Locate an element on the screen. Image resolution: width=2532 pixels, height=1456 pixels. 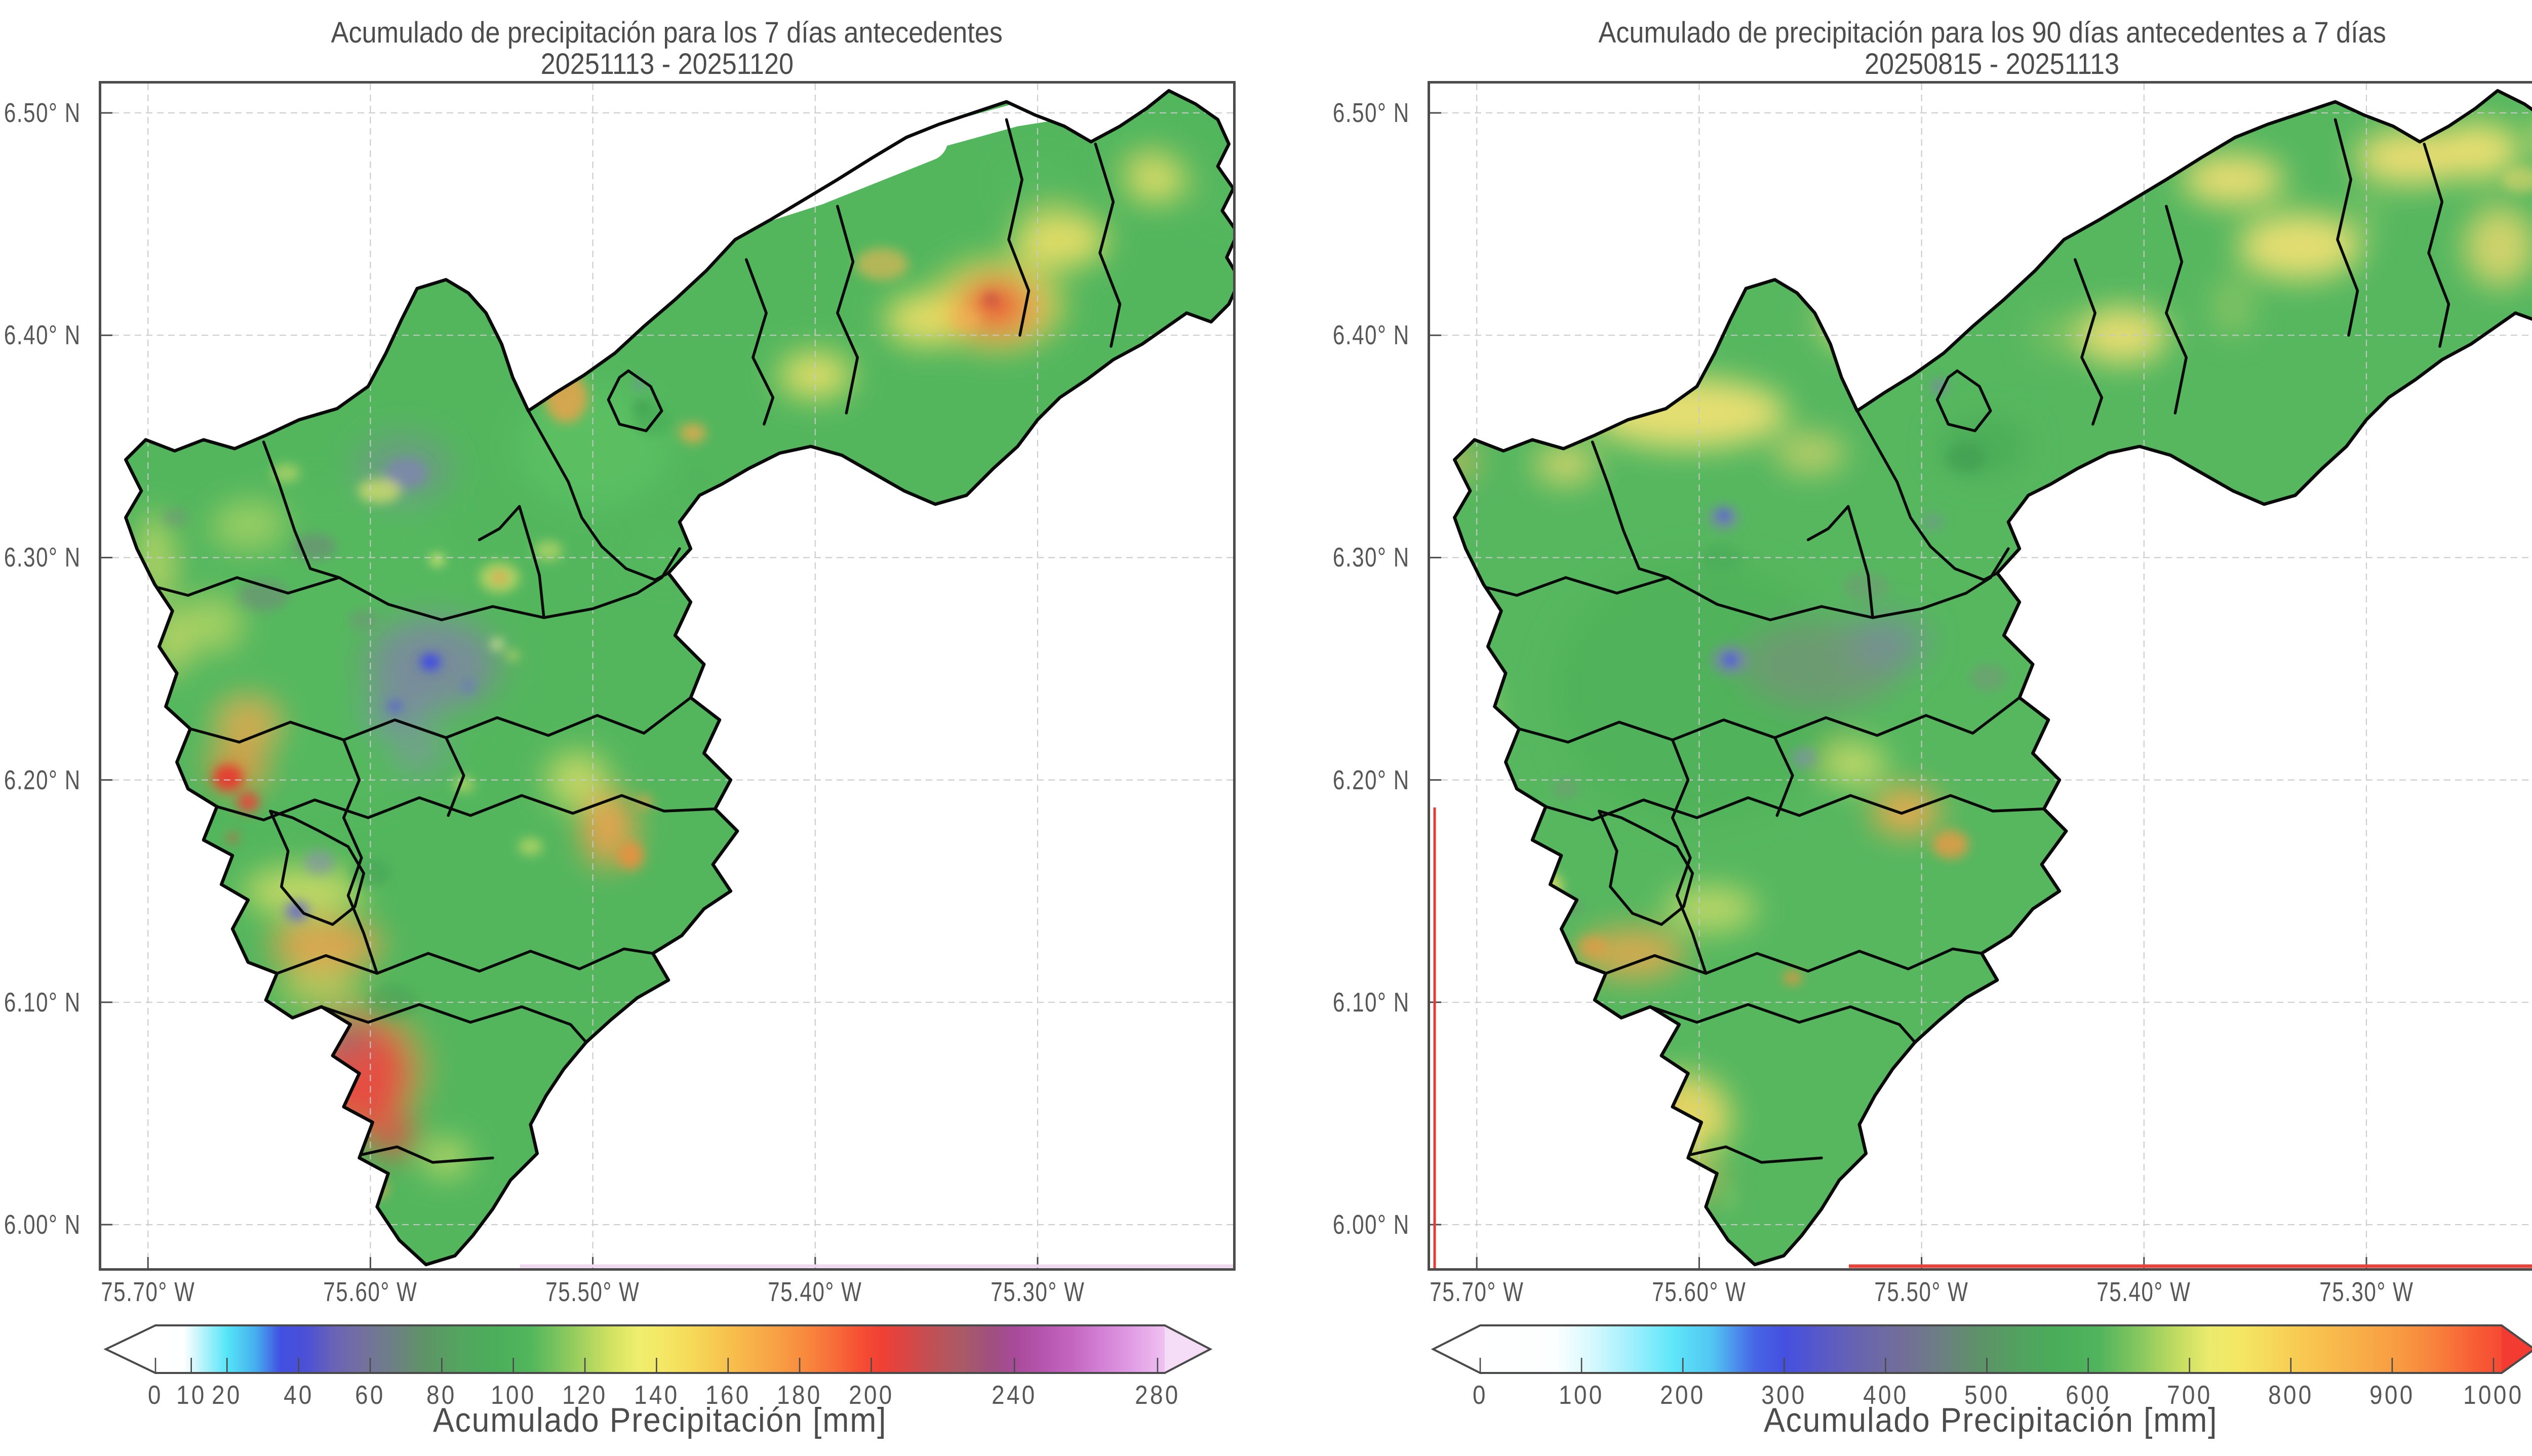
colorbar-tick-label: 40 is located at coordinates (298, 1395).